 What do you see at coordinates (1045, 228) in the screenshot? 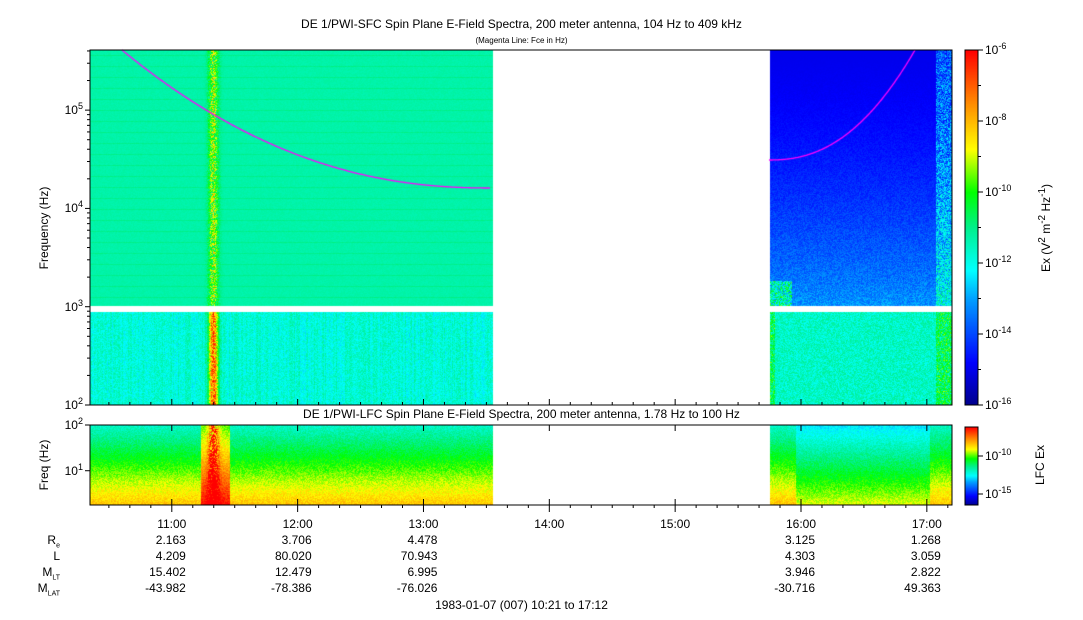
I see `colorbar-label-sfc: Ex (V2 m-2 Hz-1)` at bounding box center [1045, 228].